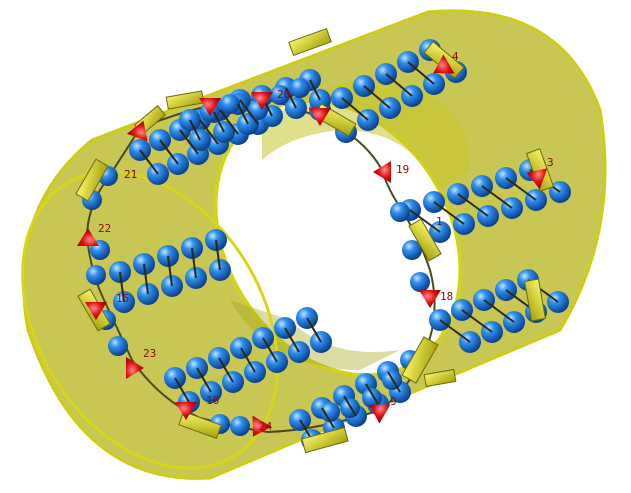 The image size is (631, 493). I want to click on label-21: 21, so click(130, 174).